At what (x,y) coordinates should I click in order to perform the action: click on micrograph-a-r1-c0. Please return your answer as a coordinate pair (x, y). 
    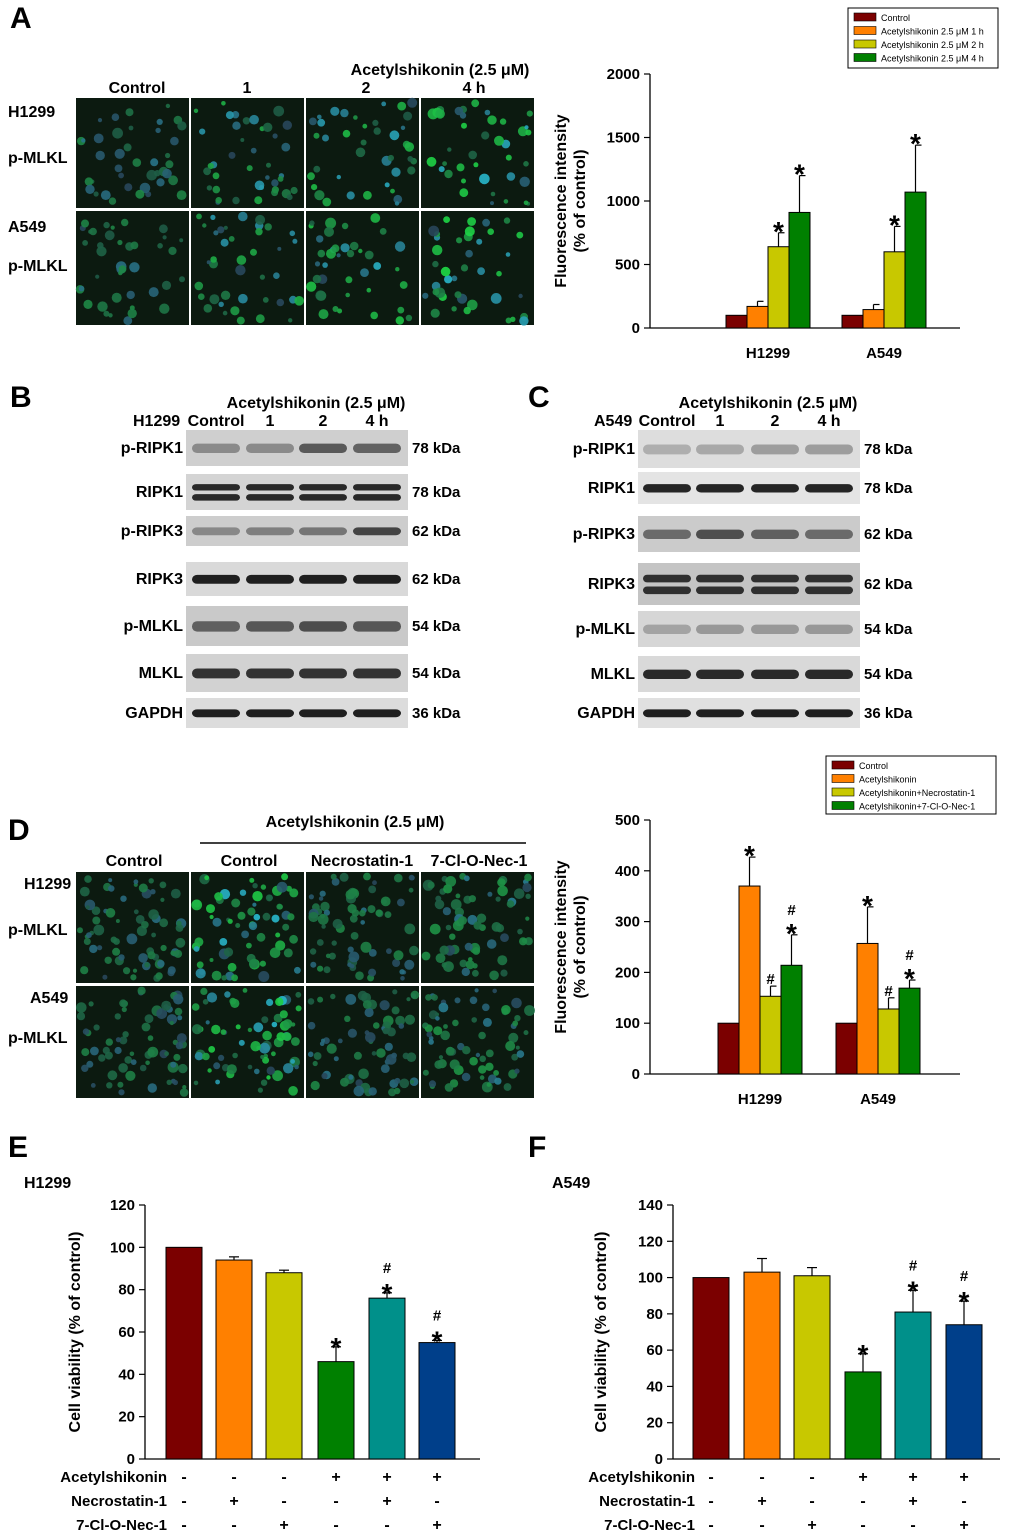
    Looking at the image, I should click on (132, 268).